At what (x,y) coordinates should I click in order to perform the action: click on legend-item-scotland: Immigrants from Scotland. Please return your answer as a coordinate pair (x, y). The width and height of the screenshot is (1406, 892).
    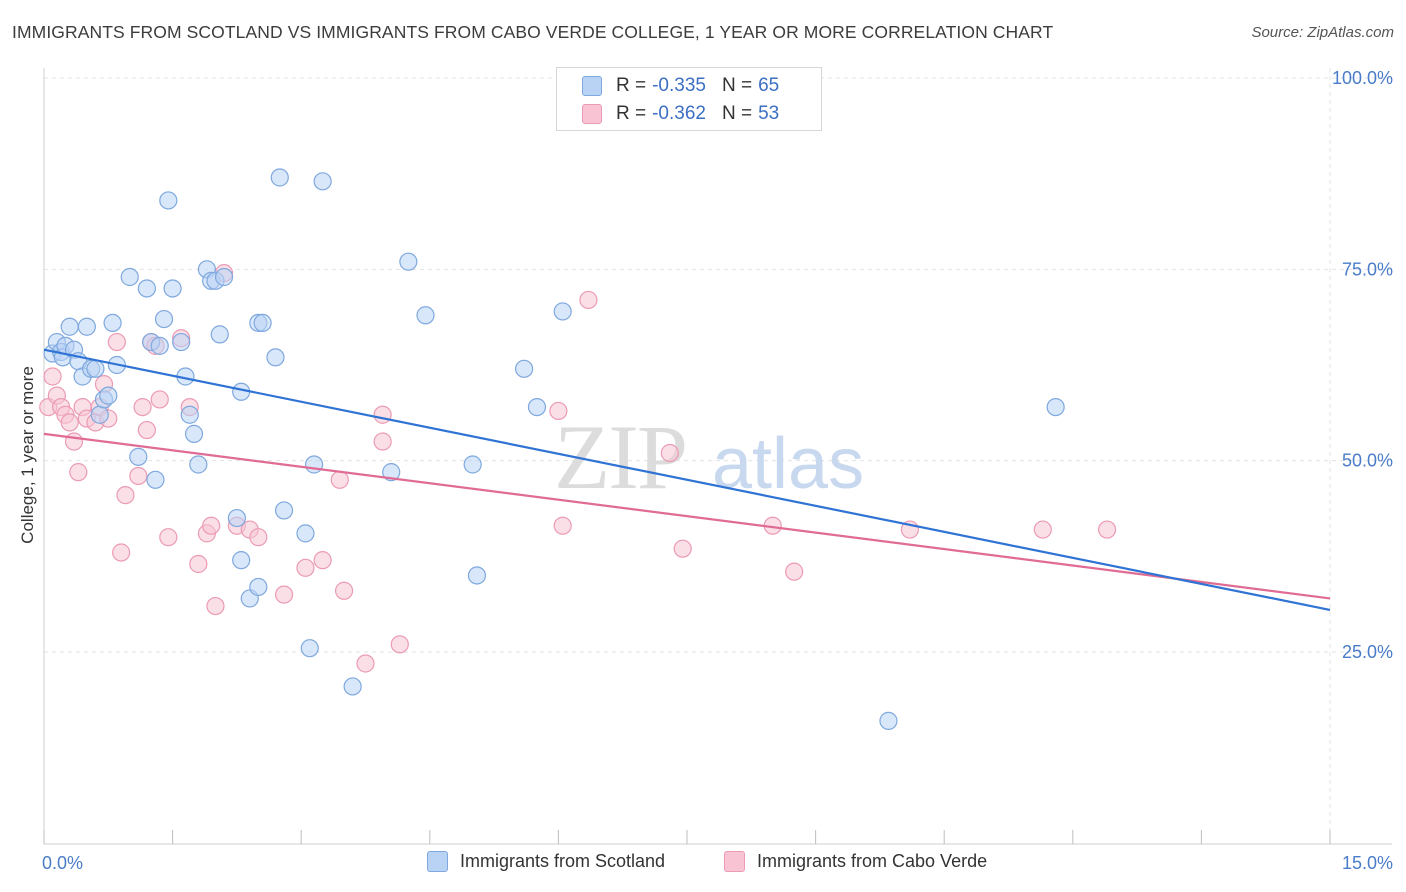
    Looking at the image, I should click on (546, 861).